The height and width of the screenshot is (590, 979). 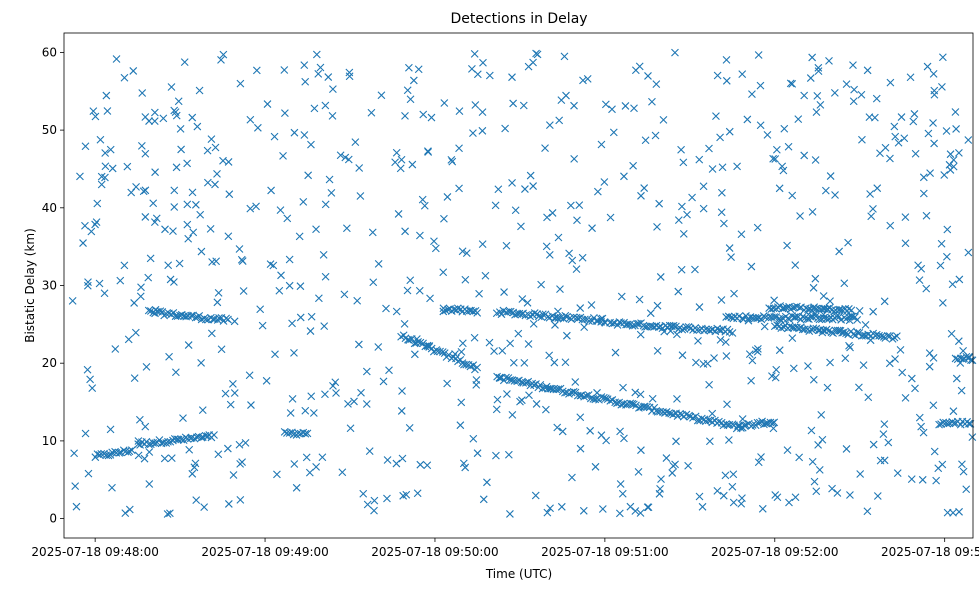 I want to click on x-tick-label: 2025-07-18 09:49:00, so click(x=264, y=552).